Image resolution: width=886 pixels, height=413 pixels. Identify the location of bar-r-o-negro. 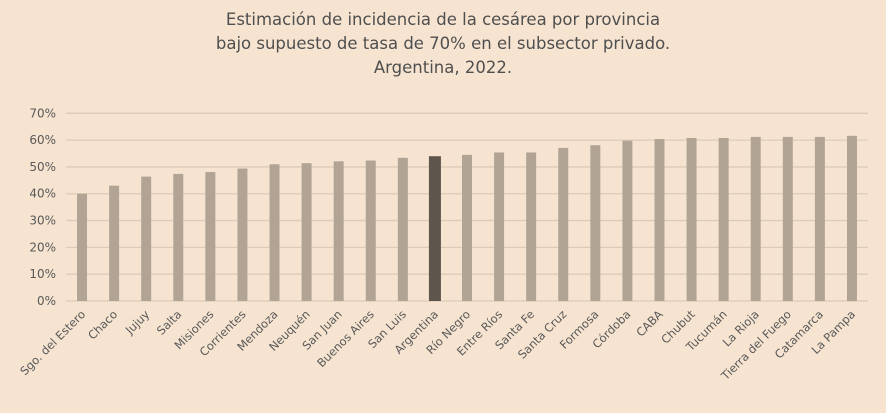
(467, 227).